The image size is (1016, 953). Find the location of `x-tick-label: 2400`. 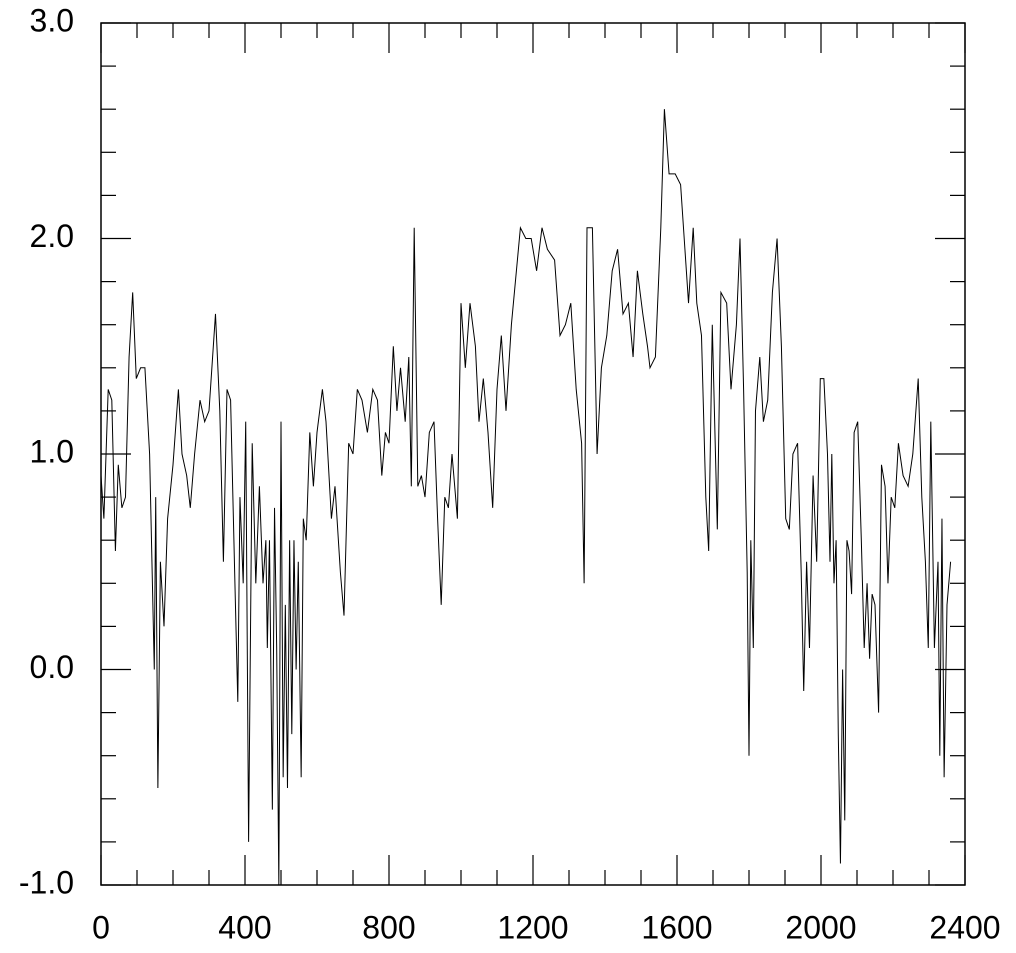

x-tick-label: 2400 is located at coordinates (964, 927).